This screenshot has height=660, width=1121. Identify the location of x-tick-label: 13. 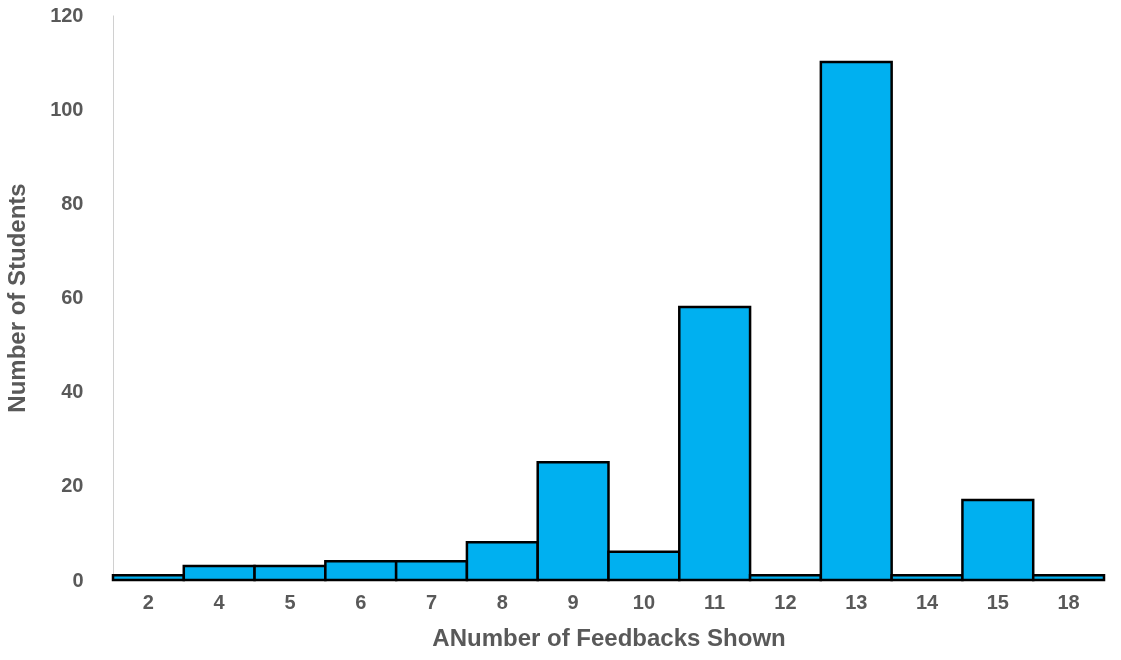
(856, 601).